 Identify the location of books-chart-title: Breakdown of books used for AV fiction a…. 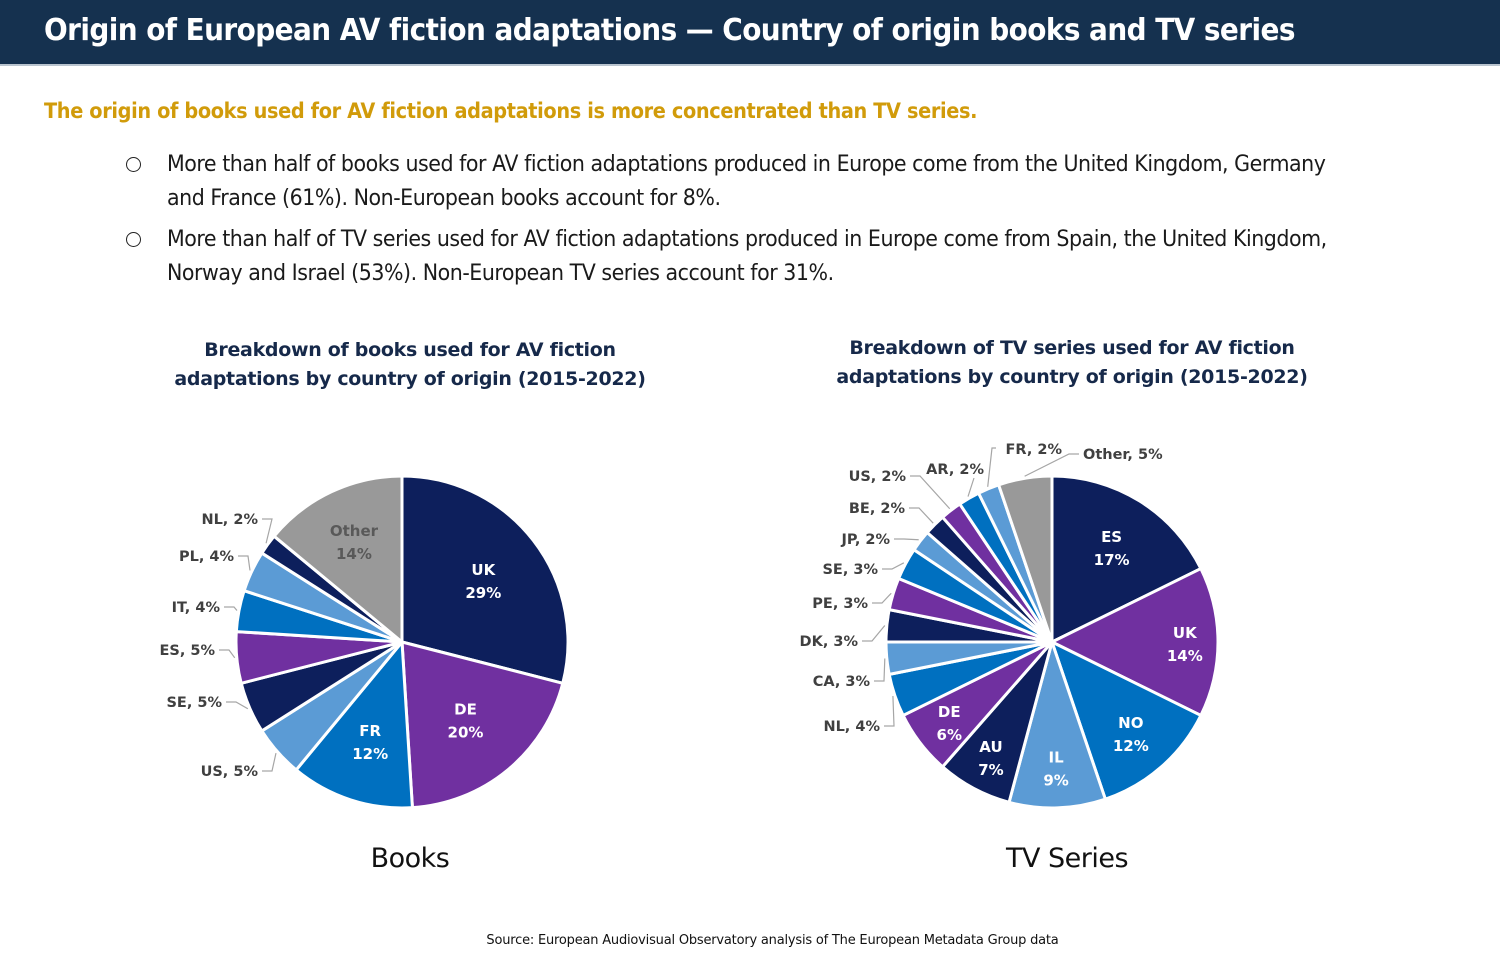
(410, 364).